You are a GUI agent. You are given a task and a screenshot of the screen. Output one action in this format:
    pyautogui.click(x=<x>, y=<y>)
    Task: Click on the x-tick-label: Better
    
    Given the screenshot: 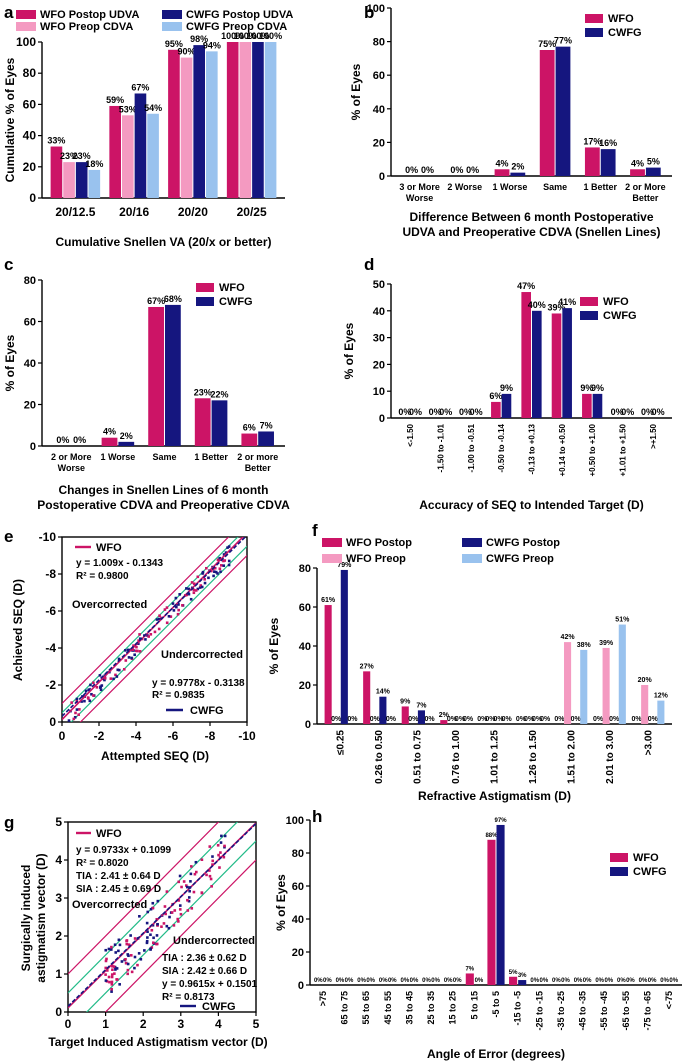 What is the action you would take?
    pyautogui.click(x=258, y=468)
    